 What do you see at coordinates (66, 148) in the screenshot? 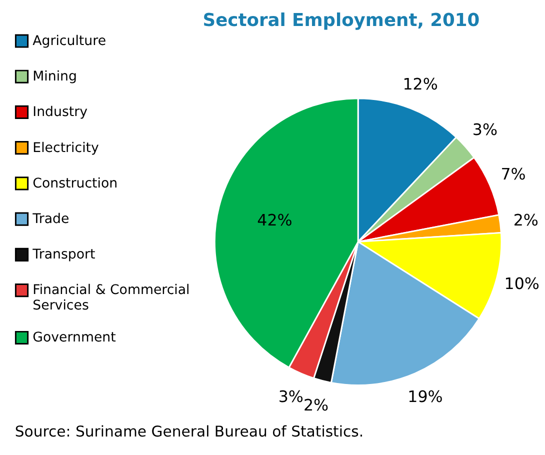
I see `legend-label: Electricity` at bounding box center [66, 148].